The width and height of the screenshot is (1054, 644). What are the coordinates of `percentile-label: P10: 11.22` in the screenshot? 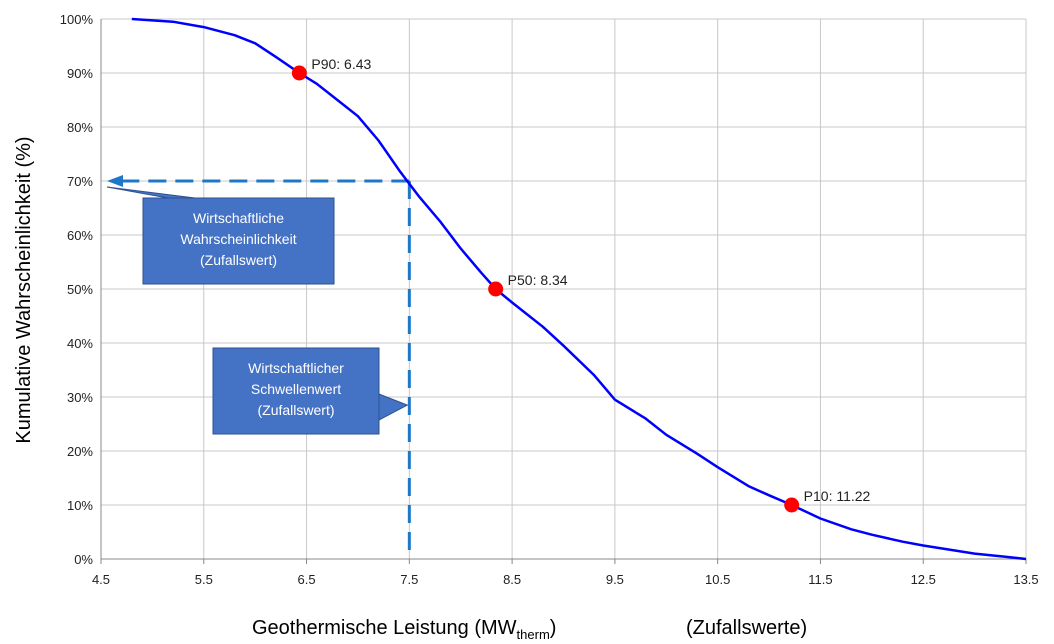 It's located at (837, 496).